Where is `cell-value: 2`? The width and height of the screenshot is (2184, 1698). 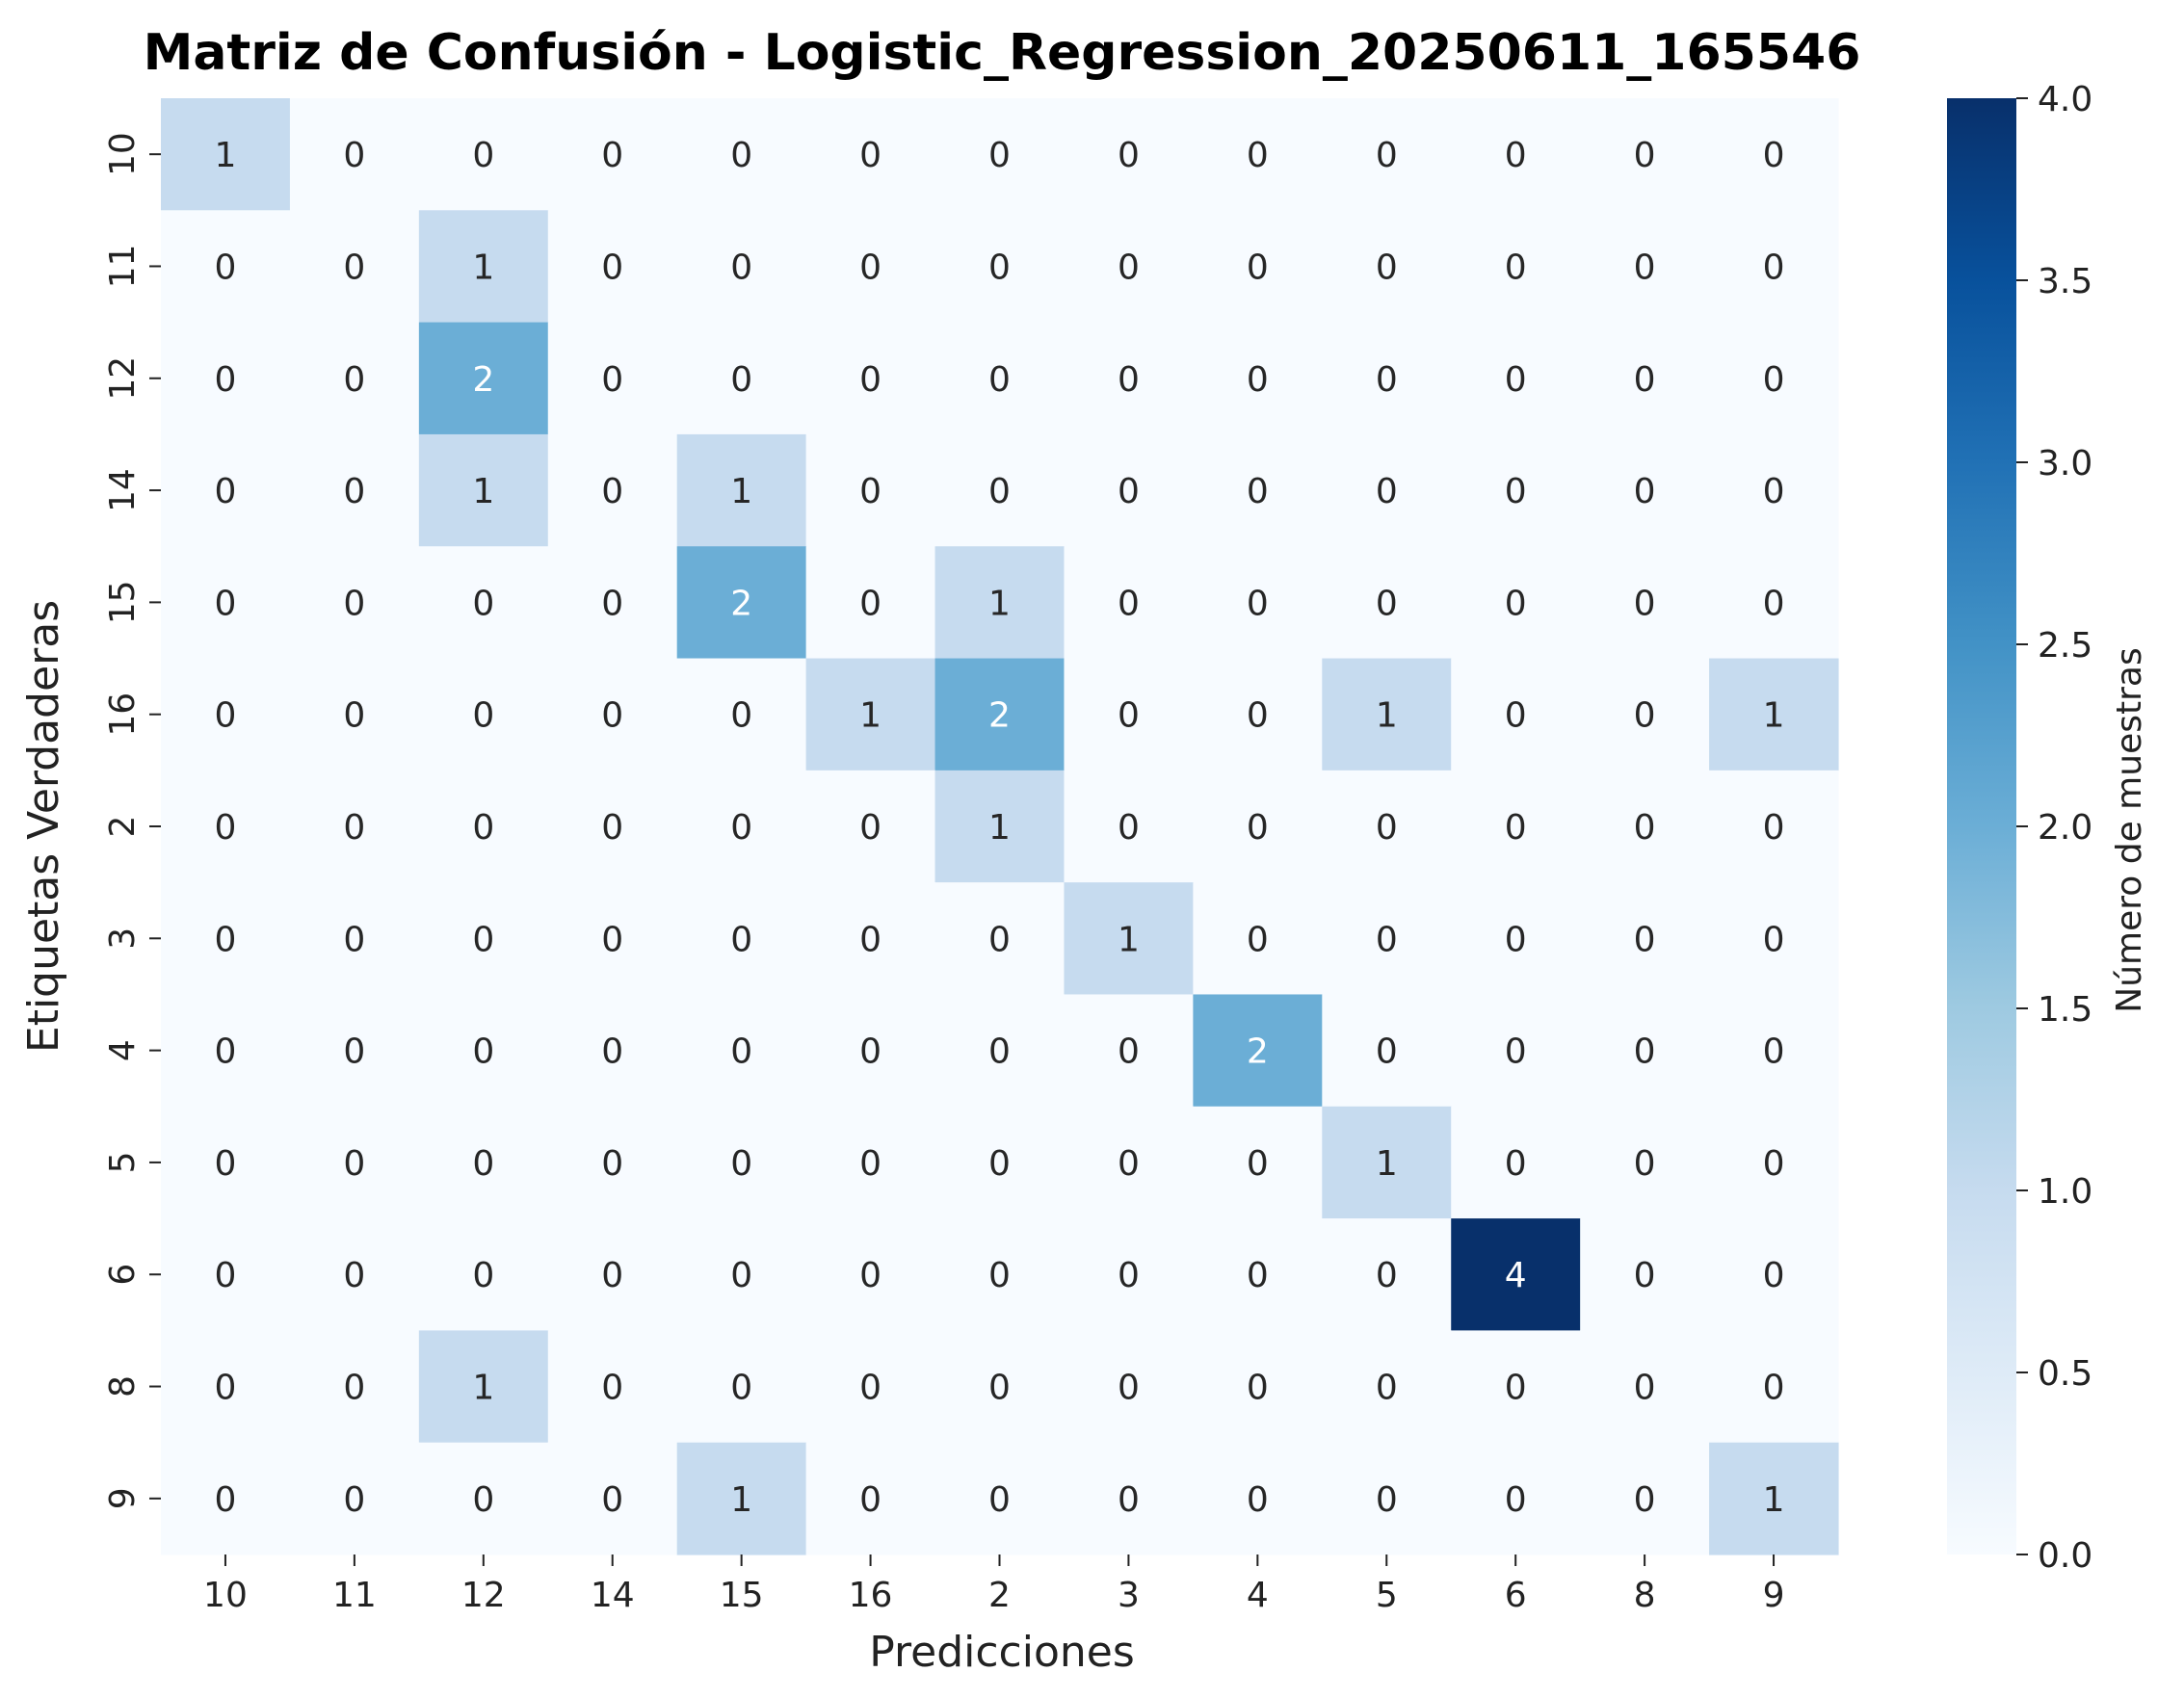 cell-value: 2 is located at coordinates (483, 380).